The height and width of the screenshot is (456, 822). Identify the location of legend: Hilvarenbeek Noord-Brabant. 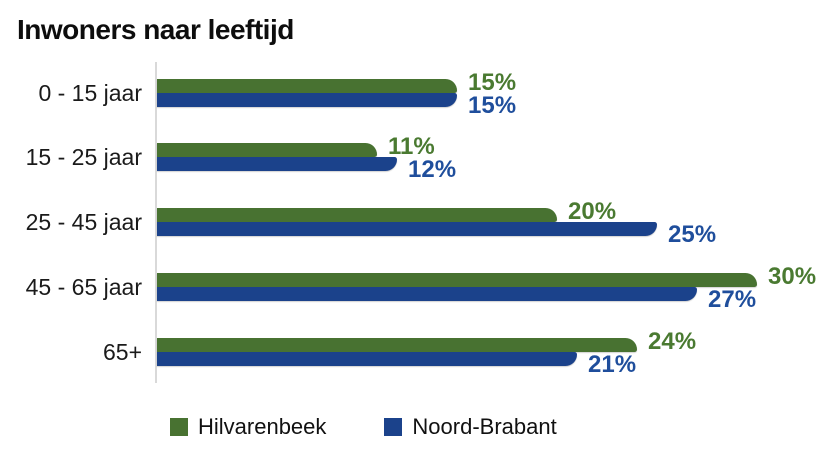
(363, 427).